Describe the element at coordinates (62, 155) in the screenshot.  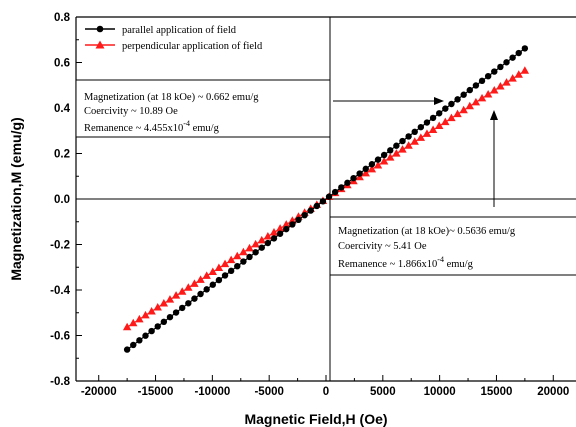
I see `y-tick-label: 0.2` at that location.